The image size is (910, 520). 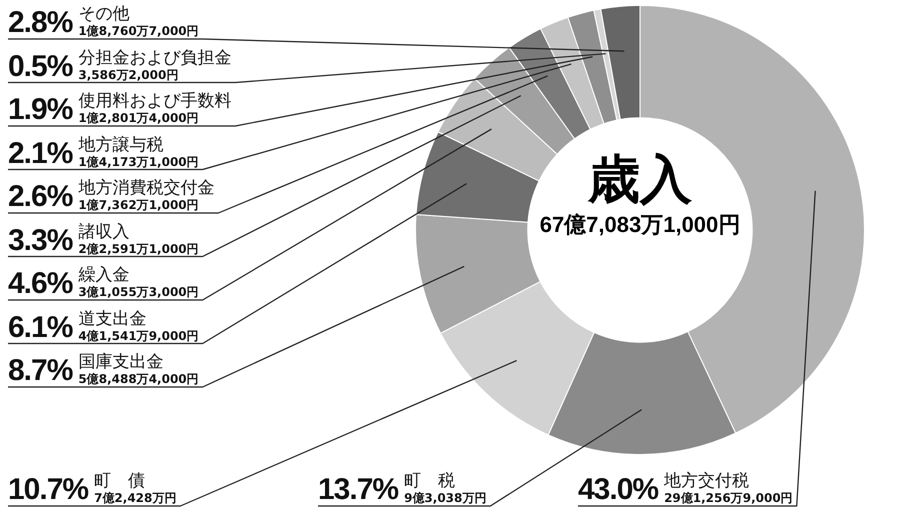 I want to click on text: 3億1,055万3,000円, so click(x=138, y=292).